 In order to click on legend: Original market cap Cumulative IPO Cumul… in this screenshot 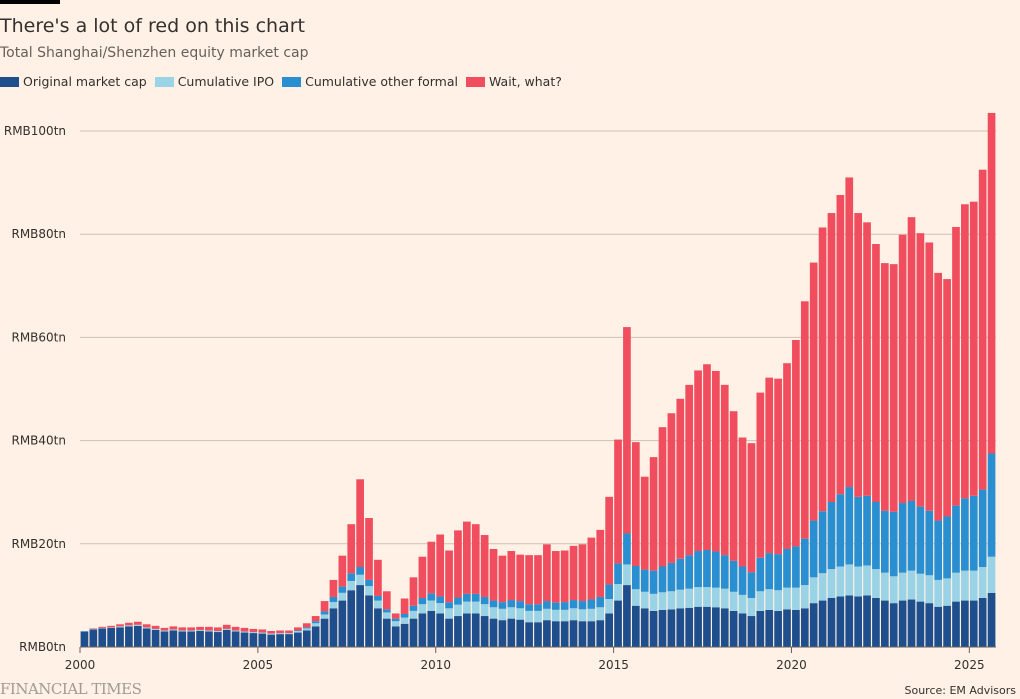, I will do `click(285, 81)`.